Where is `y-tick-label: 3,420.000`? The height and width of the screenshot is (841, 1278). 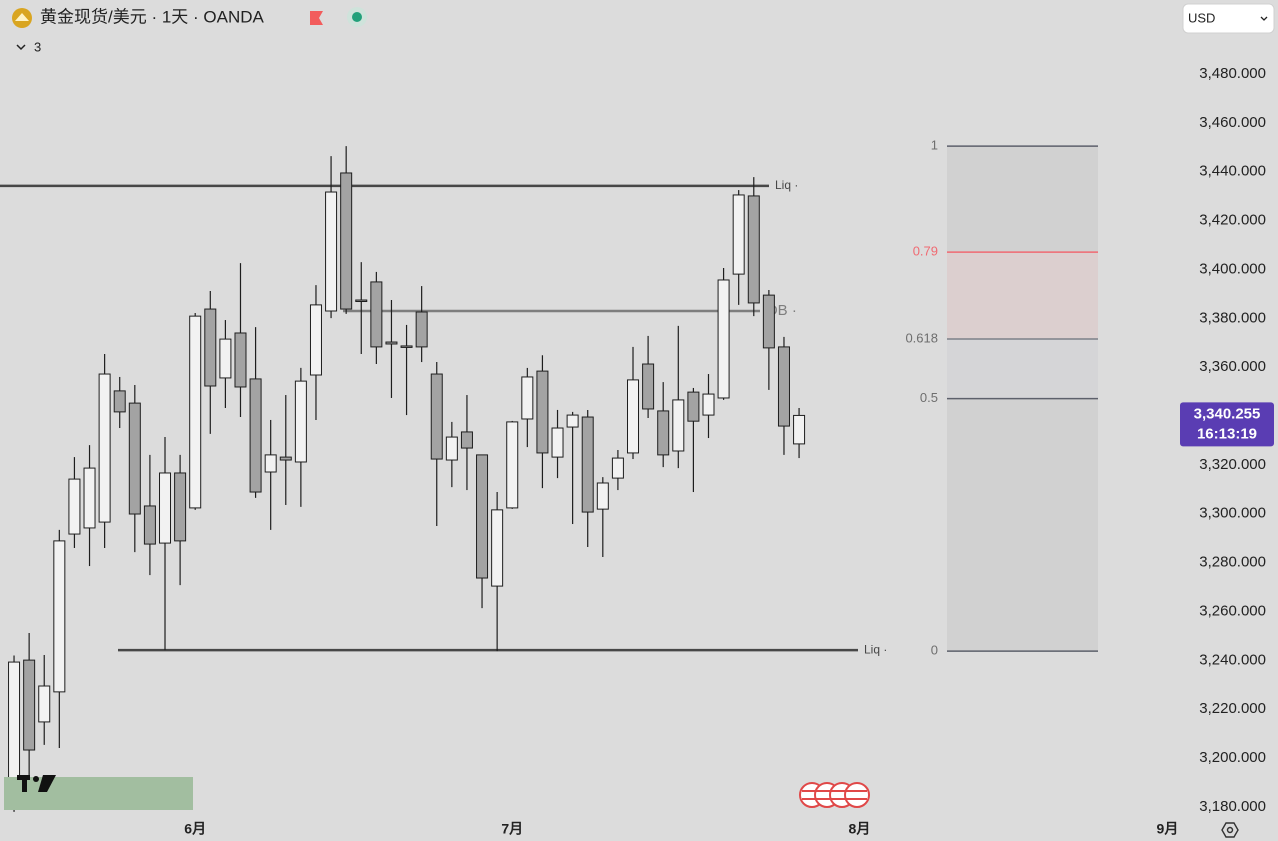 y-tick-label: 3,420.000 is located at coordinates (1232, 220).